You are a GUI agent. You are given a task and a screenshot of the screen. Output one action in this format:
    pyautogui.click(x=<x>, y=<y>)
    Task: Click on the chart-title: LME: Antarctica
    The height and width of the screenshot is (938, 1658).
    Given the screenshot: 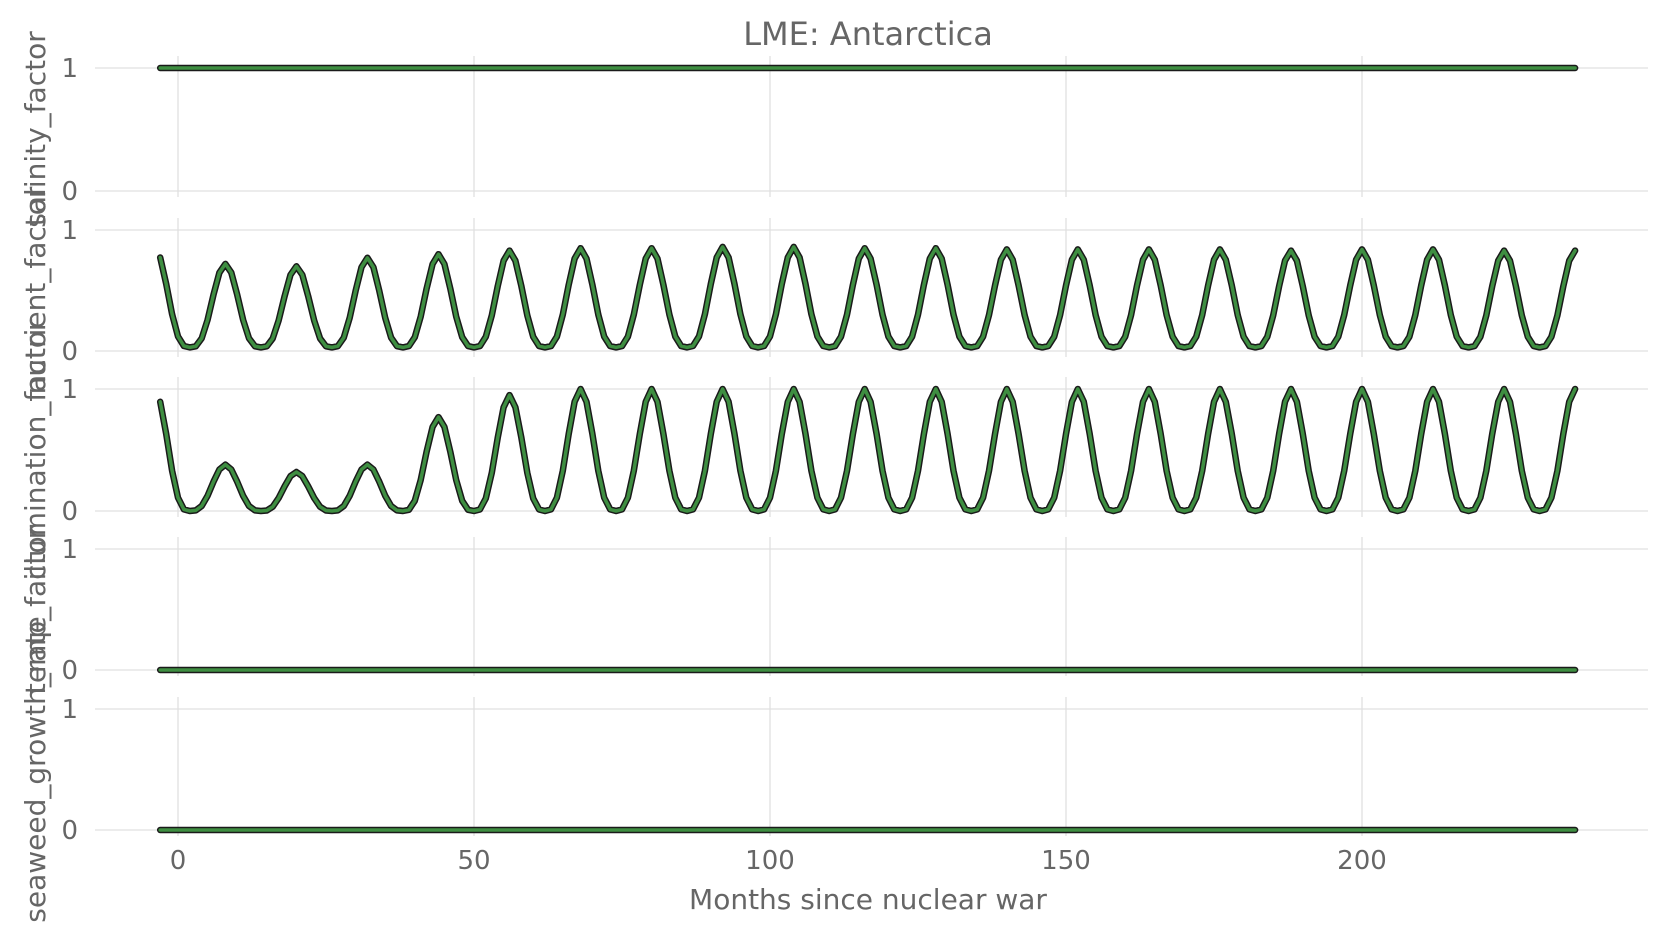 What is the action you would take?
    pyautogui.click(x=868, y=34)
    